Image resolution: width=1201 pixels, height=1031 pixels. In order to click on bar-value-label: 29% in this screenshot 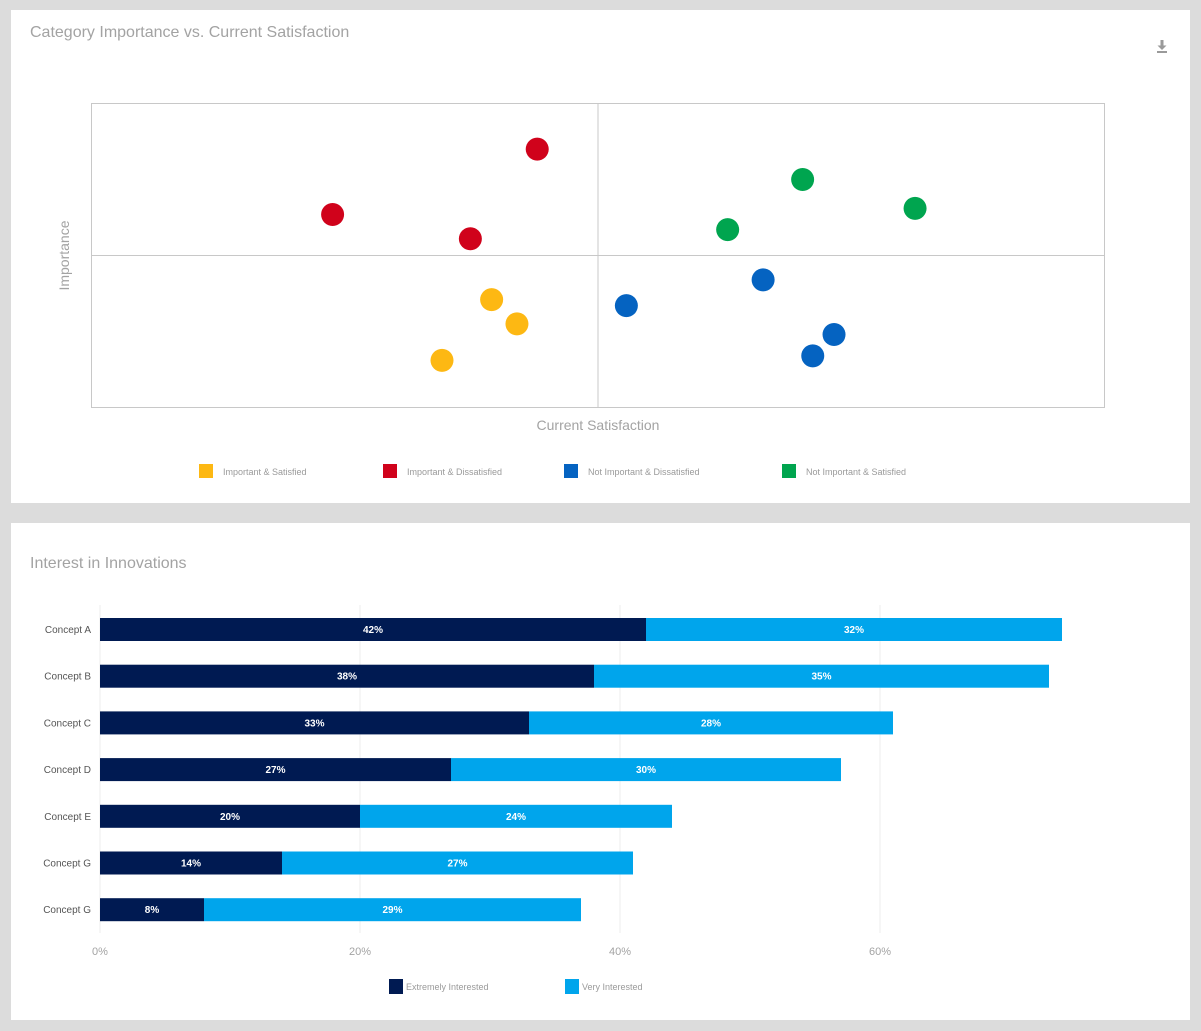, I will do `click(392, 910)`.